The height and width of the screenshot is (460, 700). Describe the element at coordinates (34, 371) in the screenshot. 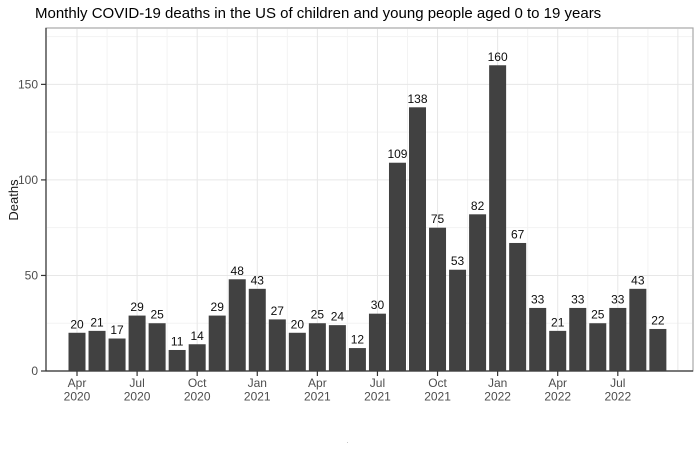

I see `y-tick-label: 0` at that location.